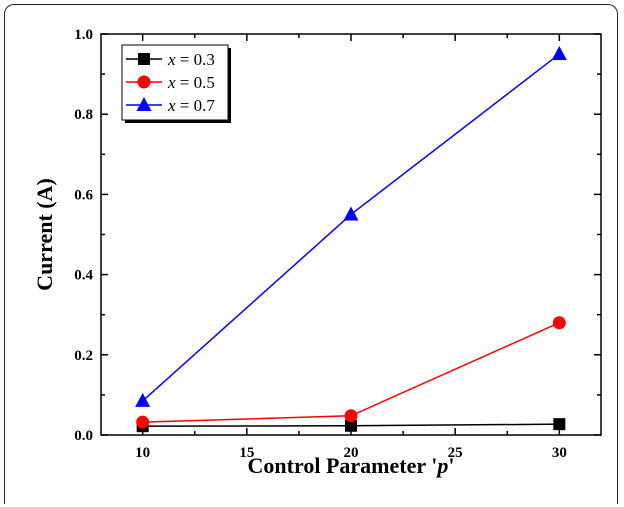 This screenshot has height=507, width=624. Describe the element at coordinates (191, 59) in the screenshot. I see `legend-label: x = 0.3` at that location.